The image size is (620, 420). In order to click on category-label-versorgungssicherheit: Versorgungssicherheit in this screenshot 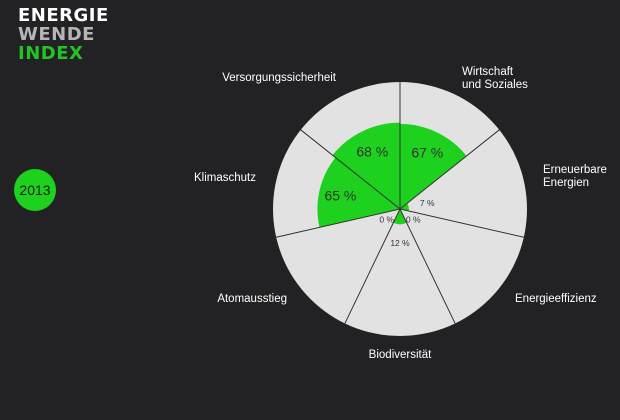, I will do `click(279, 78)`.